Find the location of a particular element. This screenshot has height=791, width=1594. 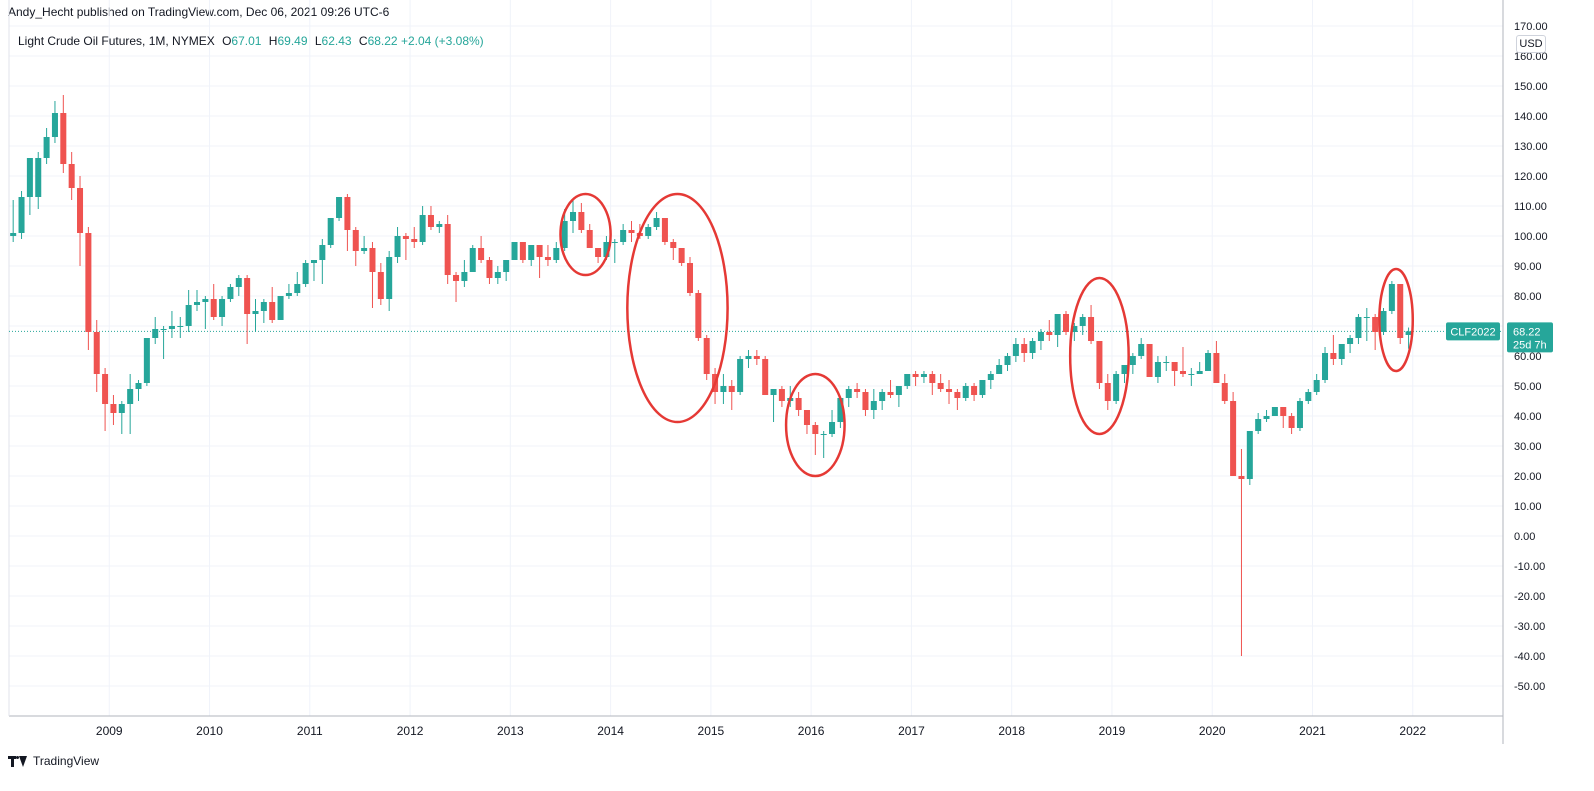

tradingview-footer: TradingView is located at coordinates (53, 761).